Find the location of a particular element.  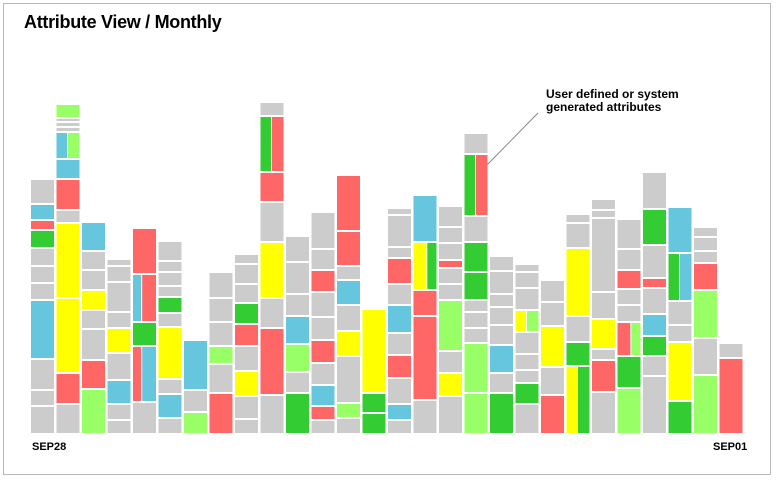

x-axis-end-label: SEP01 is located at coordinates (730, 447).